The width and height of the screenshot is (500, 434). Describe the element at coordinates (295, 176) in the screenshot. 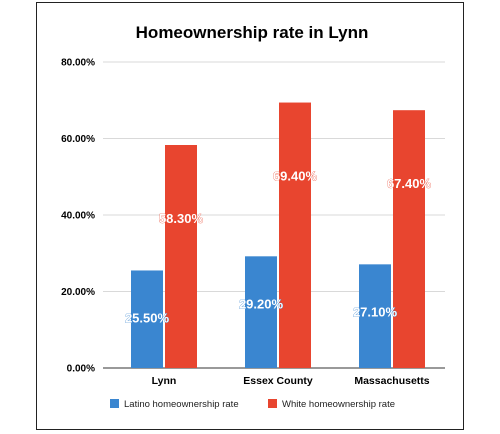

I see `data-label: 69.40%` at that location.